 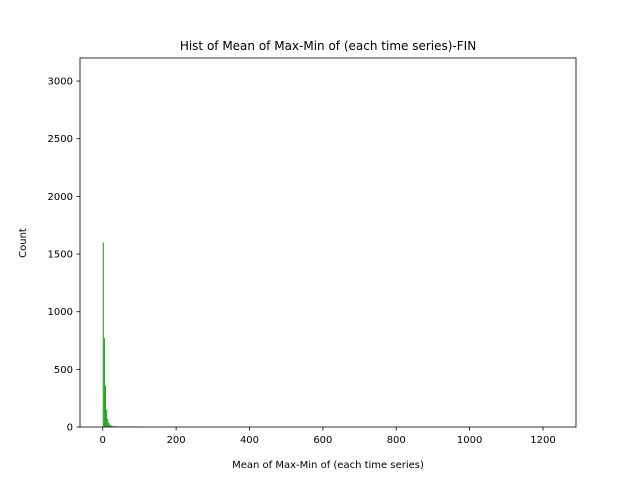 I want to click on x-tick-label: 0, so click(x=103, y=440).